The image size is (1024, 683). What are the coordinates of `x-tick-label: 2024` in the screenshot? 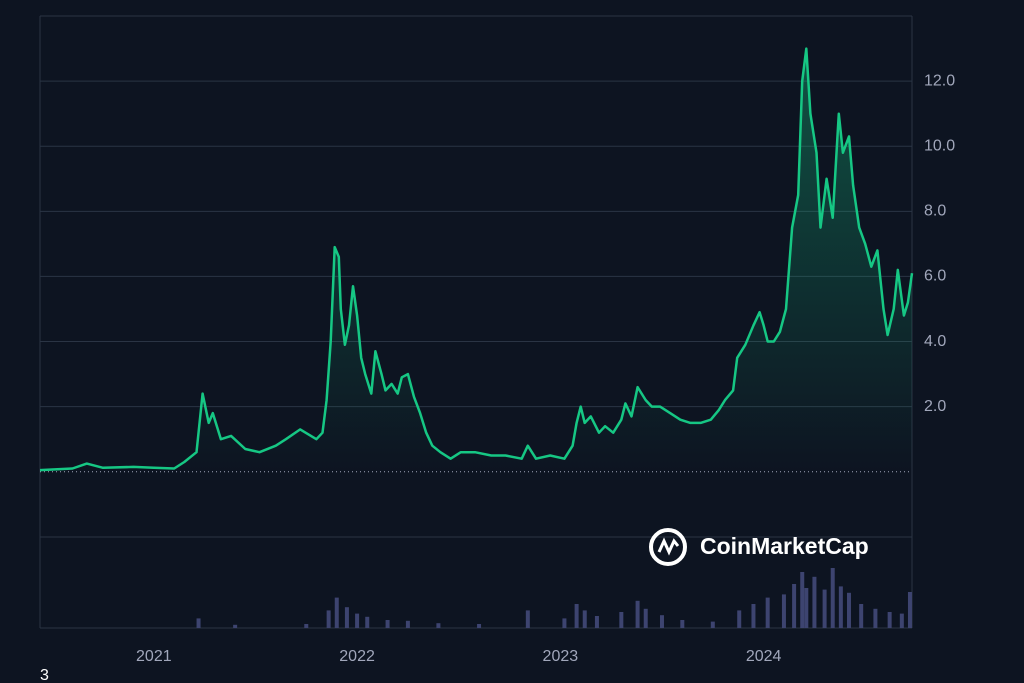 It's located at (764, 656).